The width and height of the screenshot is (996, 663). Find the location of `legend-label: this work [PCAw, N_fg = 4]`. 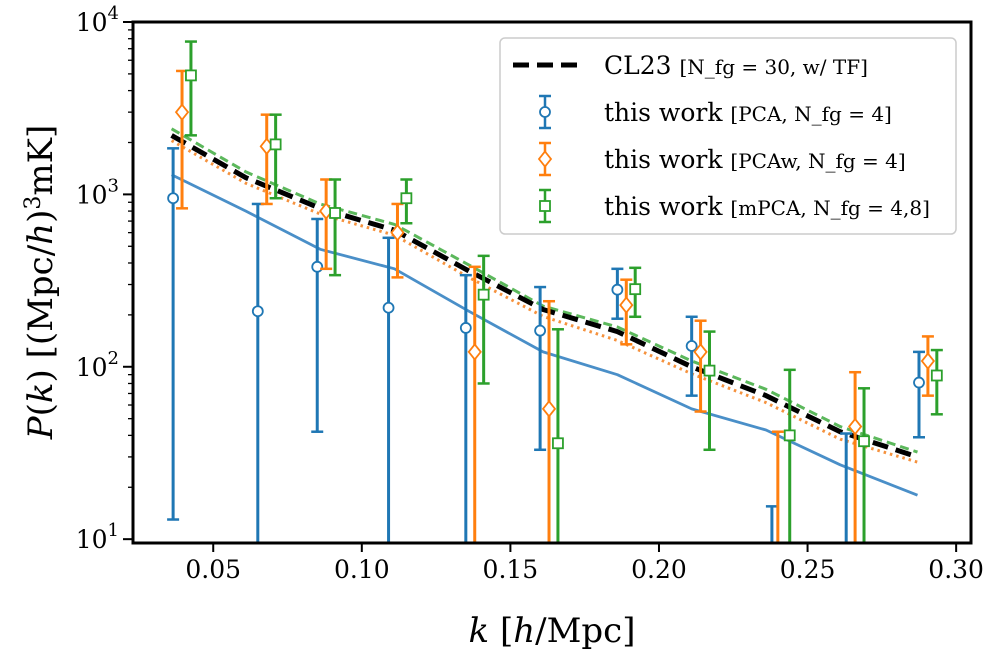

legend-label: this work [PCAw, N_fg = 4] is located at coordinates (755, 159).